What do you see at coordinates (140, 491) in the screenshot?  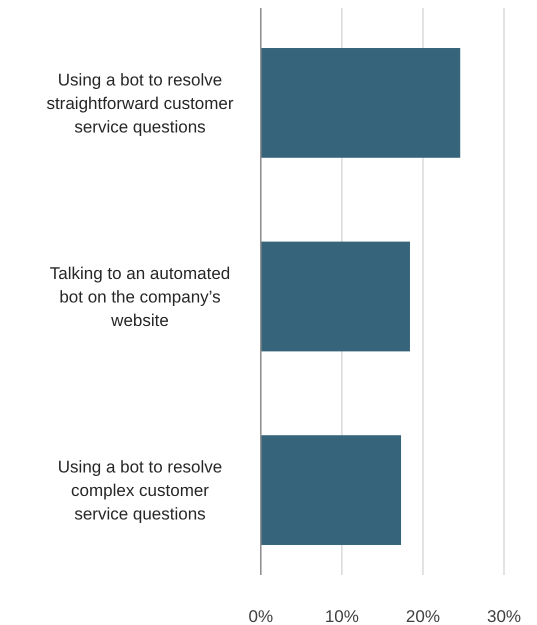 I see `y-tick-label: Using a bot to resolve complex customer service questions` at bounding box center [140, 491].